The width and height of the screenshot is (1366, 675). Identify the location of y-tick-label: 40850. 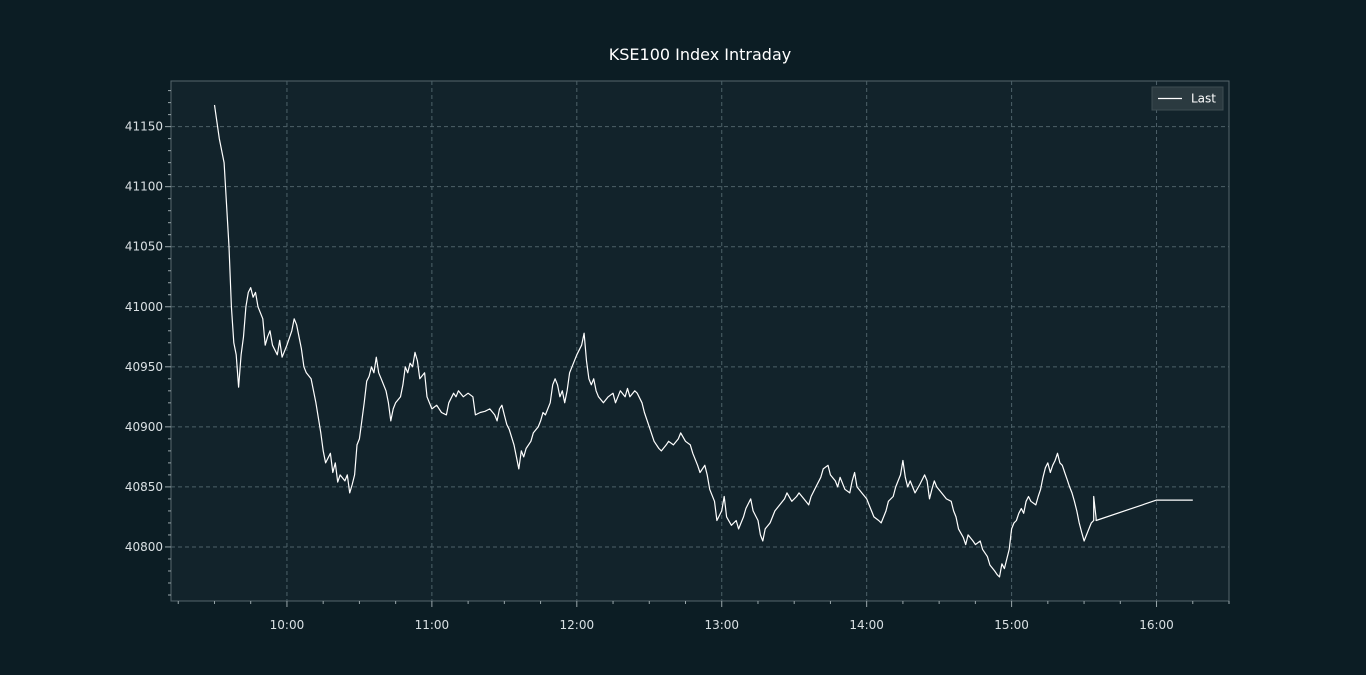
(144, 487).